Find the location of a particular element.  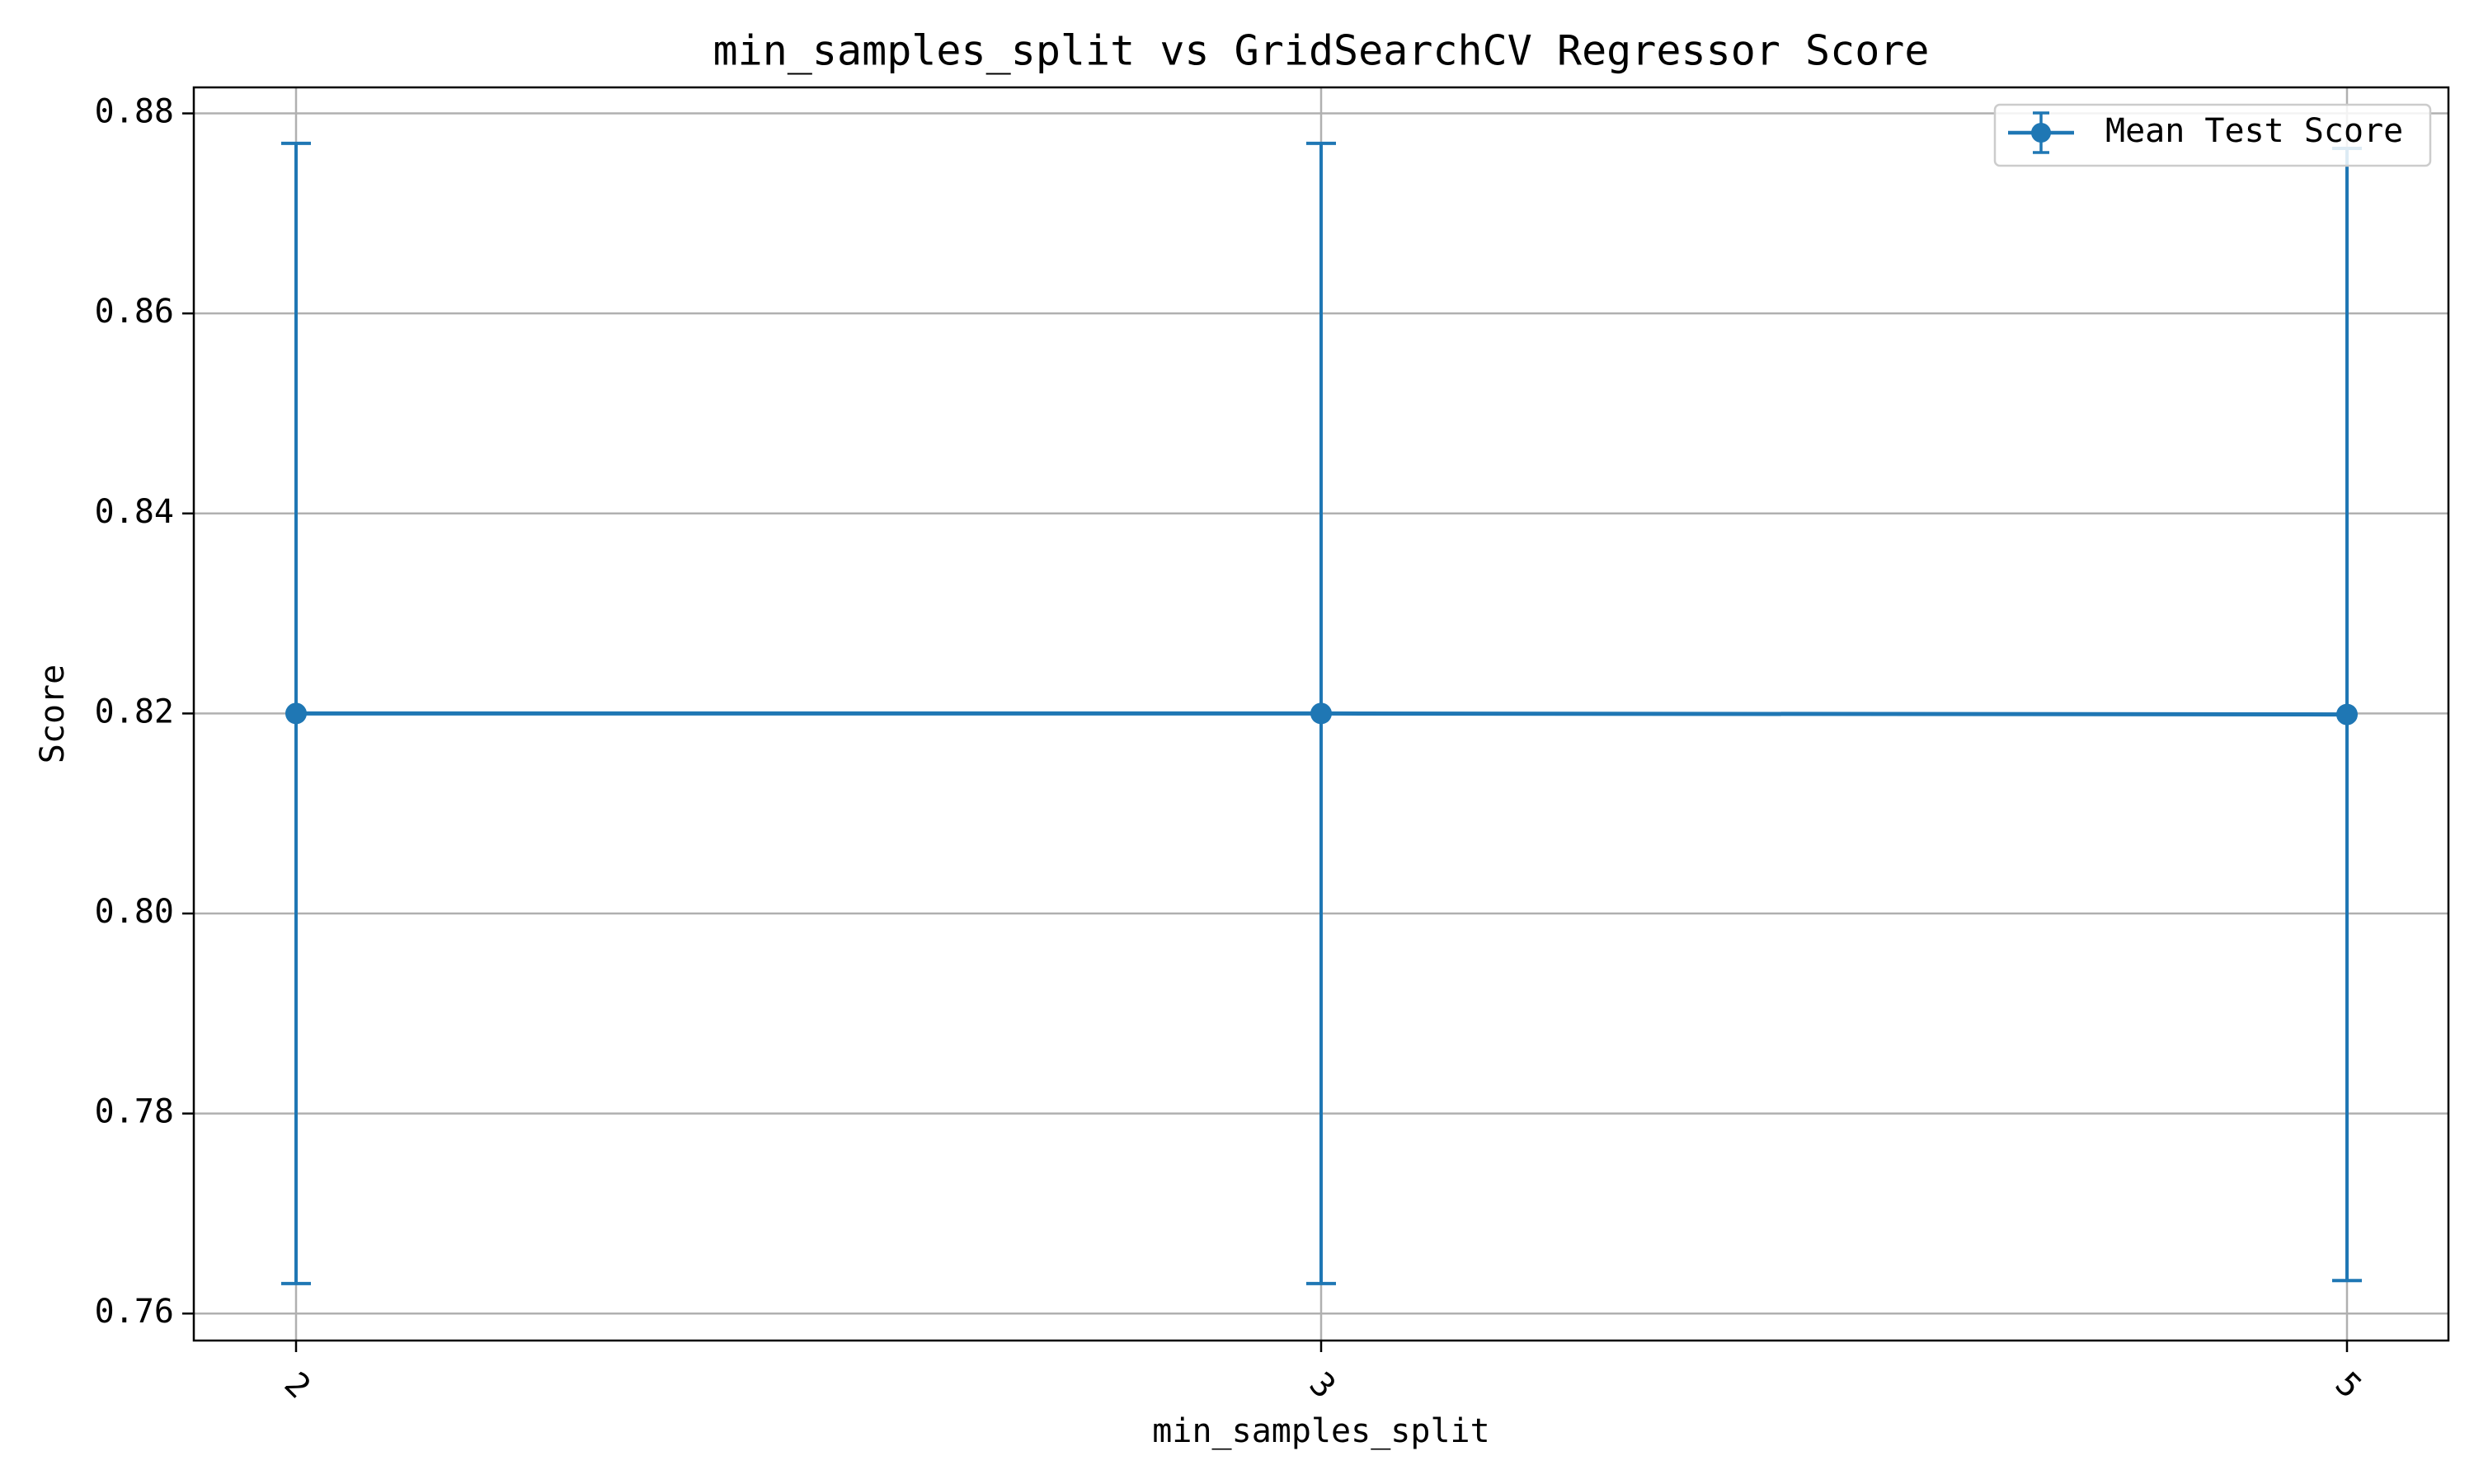

legend: Mean Test Score is located at coordinates (2212, 135).